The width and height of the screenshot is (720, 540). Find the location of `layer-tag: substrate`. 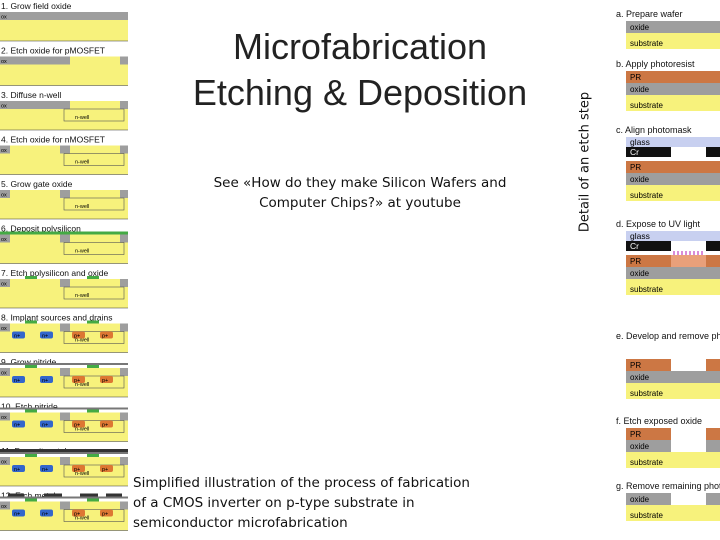

layer-tag: substrate is located at coordinates (646, 289).